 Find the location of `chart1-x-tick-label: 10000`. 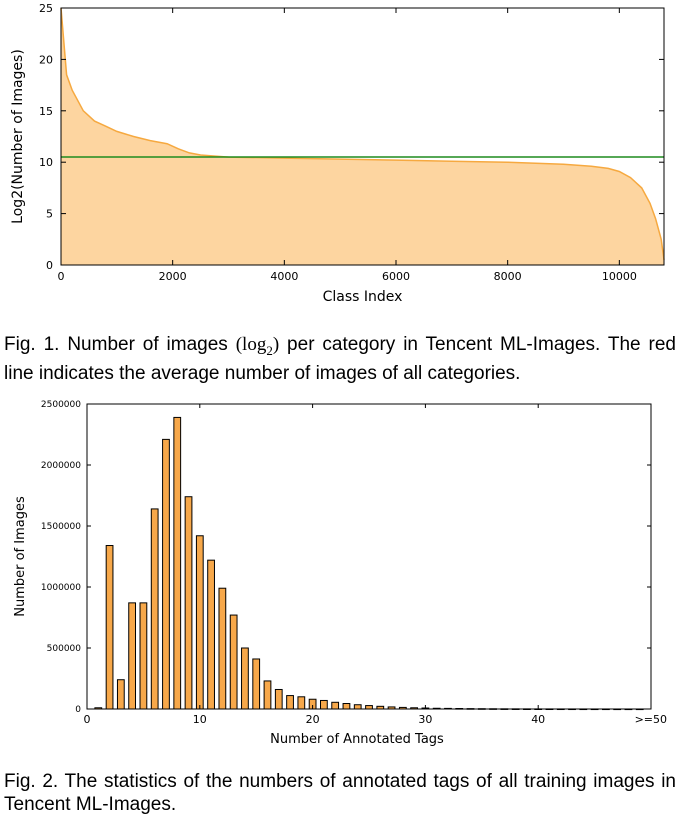

chart1-x-tick-label: 10000 is located at coordinates (619, 276).